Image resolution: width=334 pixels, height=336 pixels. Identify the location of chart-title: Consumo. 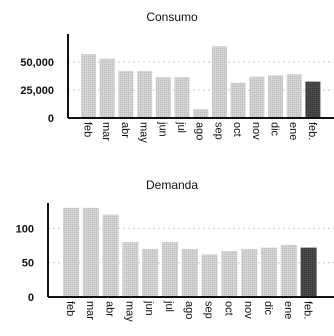
(172, 17).